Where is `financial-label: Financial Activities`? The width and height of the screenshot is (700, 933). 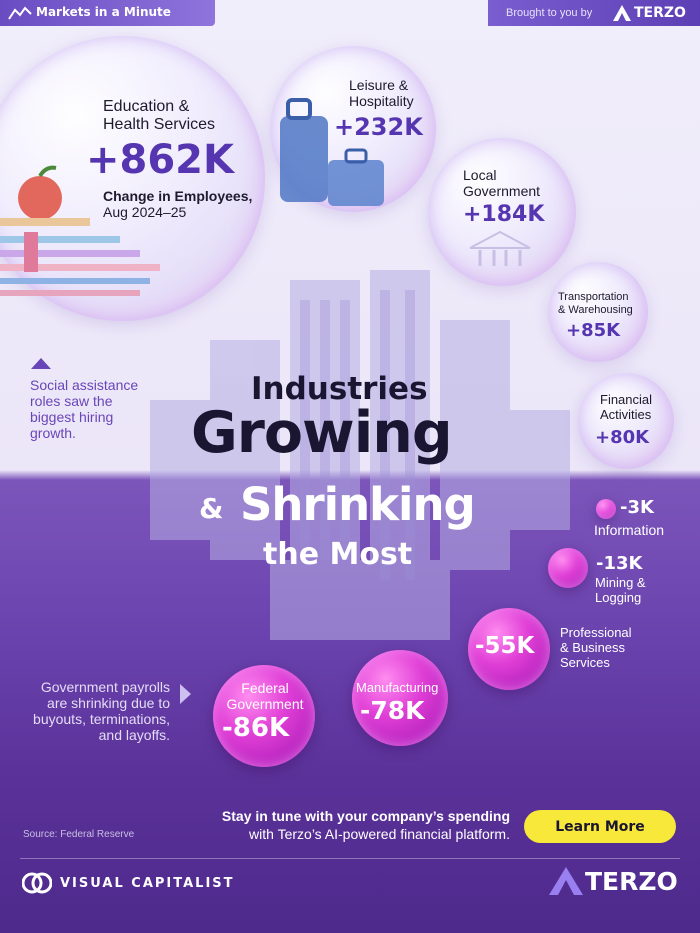
financial-label: Financial Activities is located at coordinates (626, 407).